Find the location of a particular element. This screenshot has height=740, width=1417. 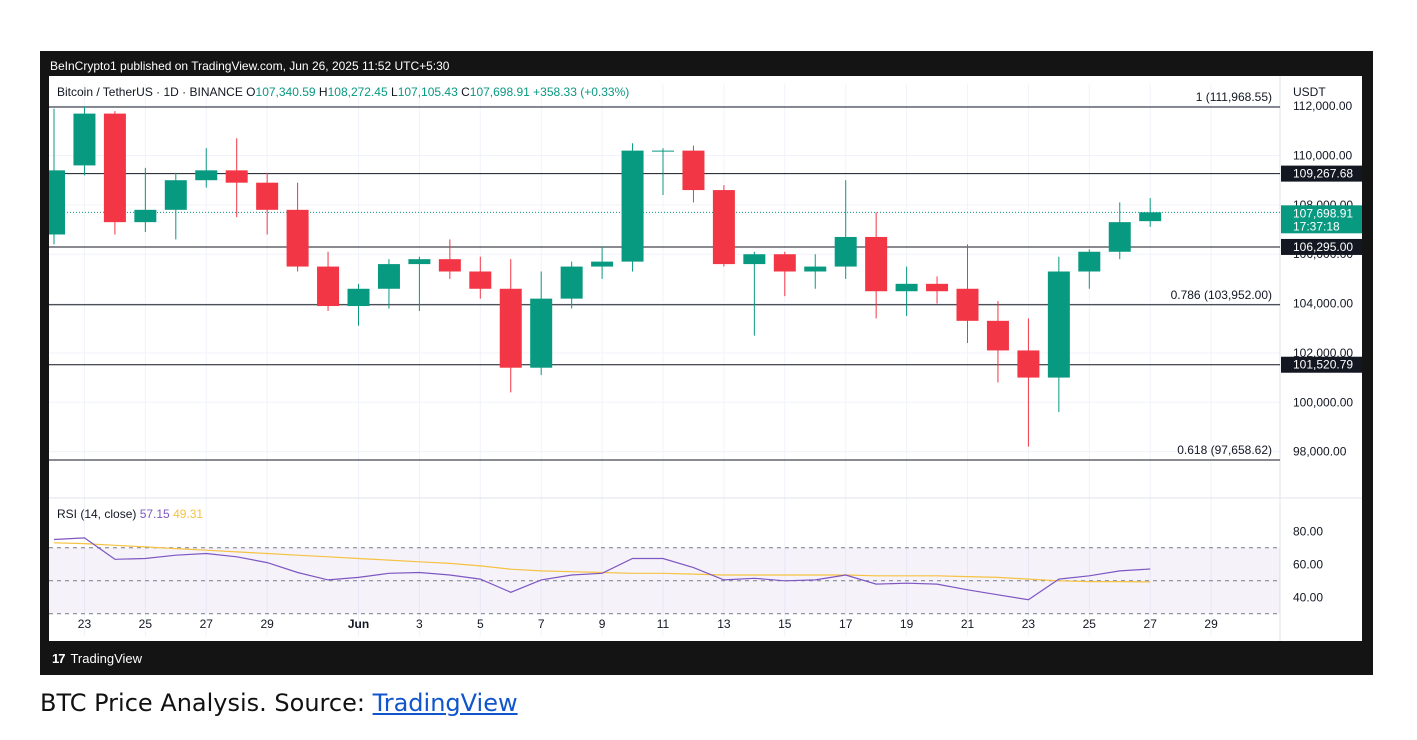

x-tick-label: 17 is located at coordinates (846, 624).